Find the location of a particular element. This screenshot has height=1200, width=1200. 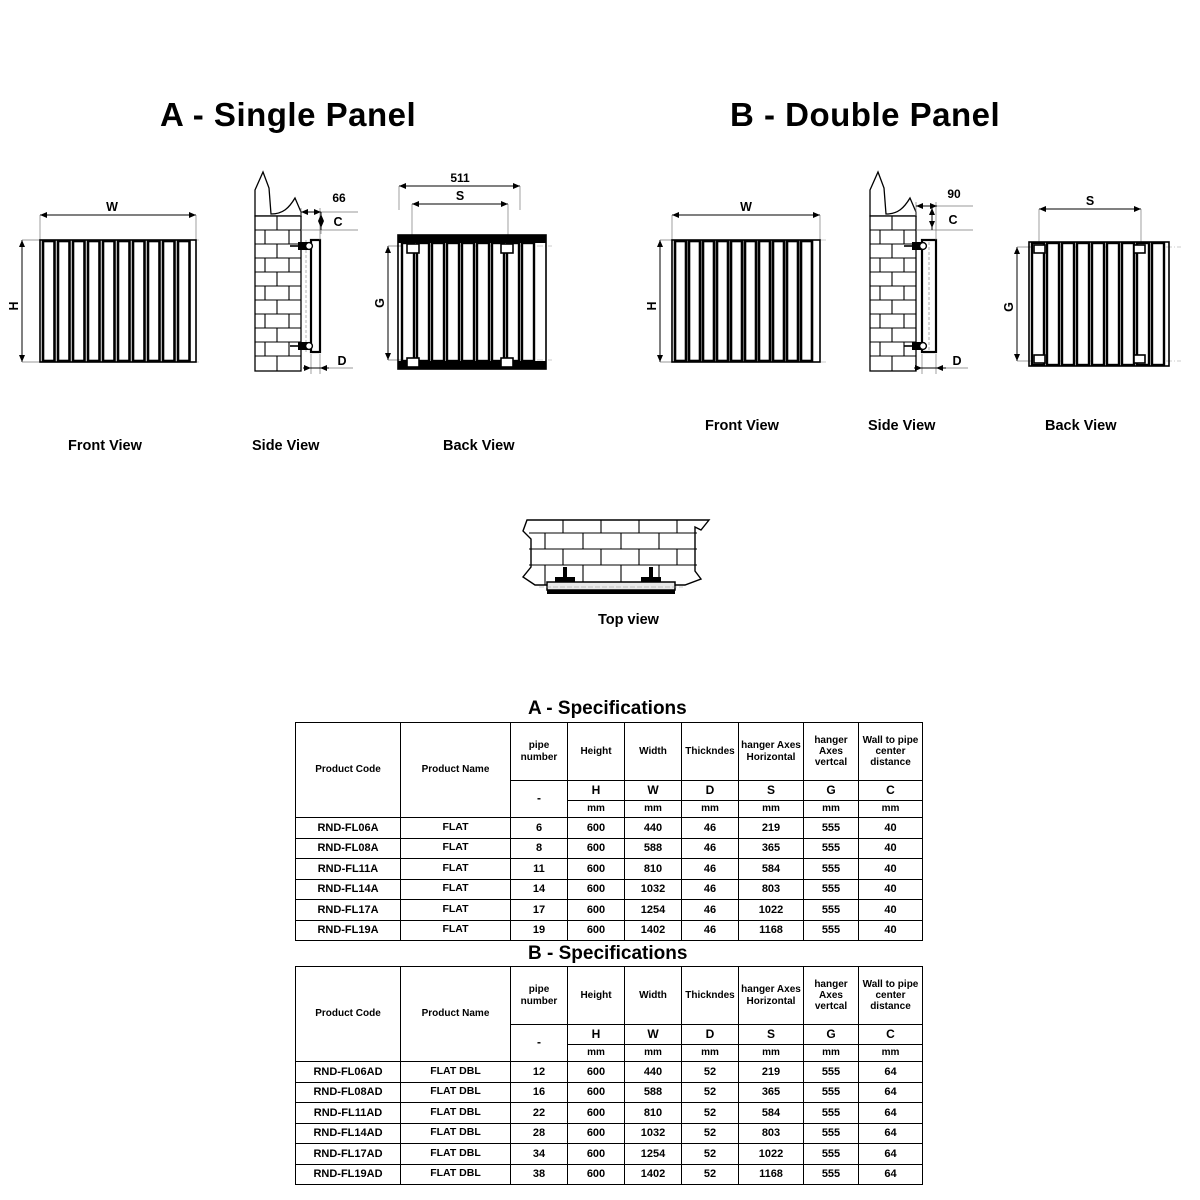

panel-a-back-view-drawing: 511 S G is located at coordinates (477, 275).